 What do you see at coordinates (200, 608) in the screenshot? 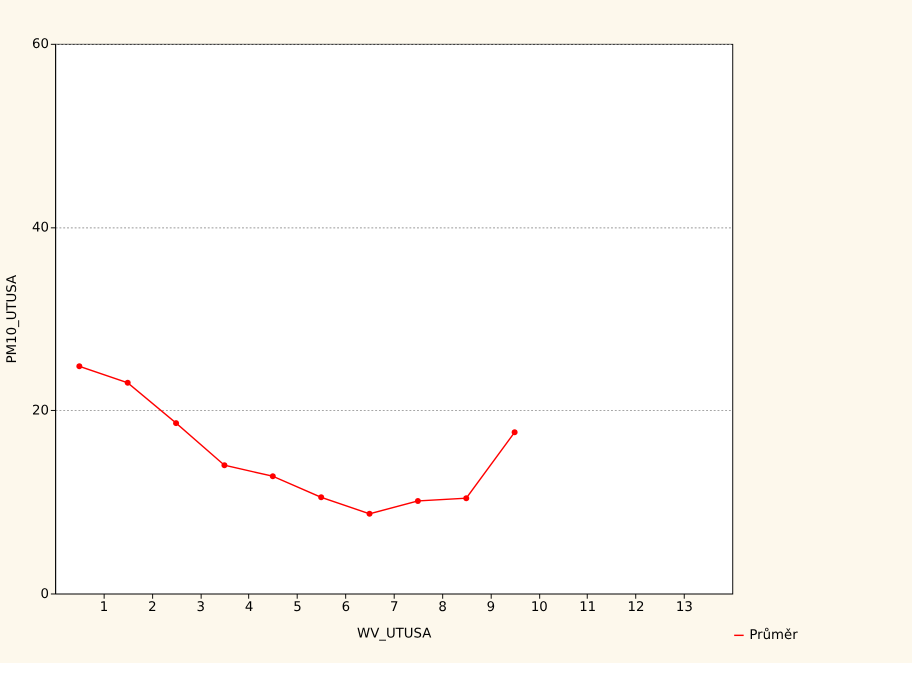
I see `x-tick-label: 3` at bounding box center [200, 608].